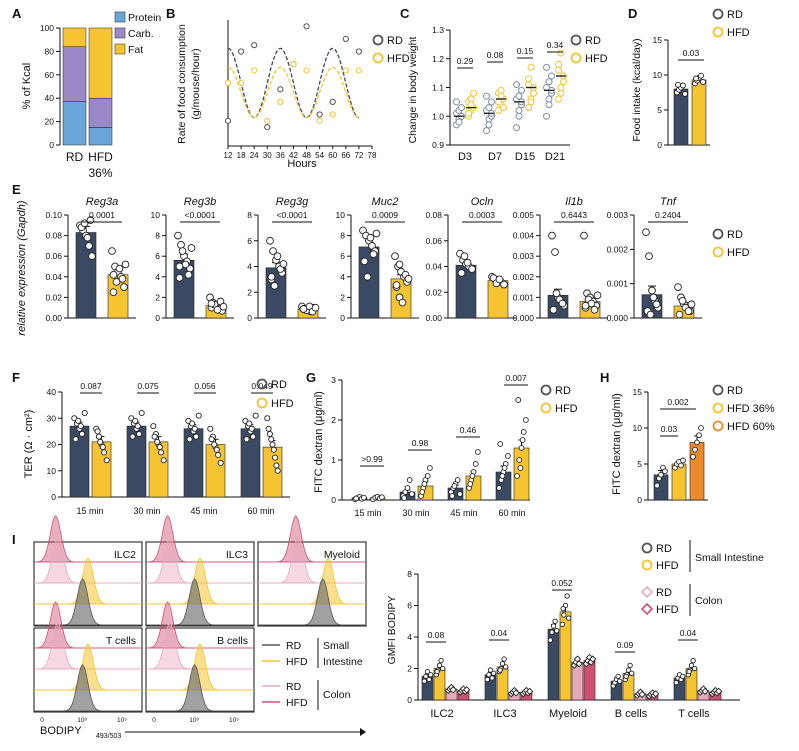 This screenshot has height=751, width=799. Describe the element at coordinates (524, 236) in the screenshot. I see `y-tick-label: 0.004` at that location.